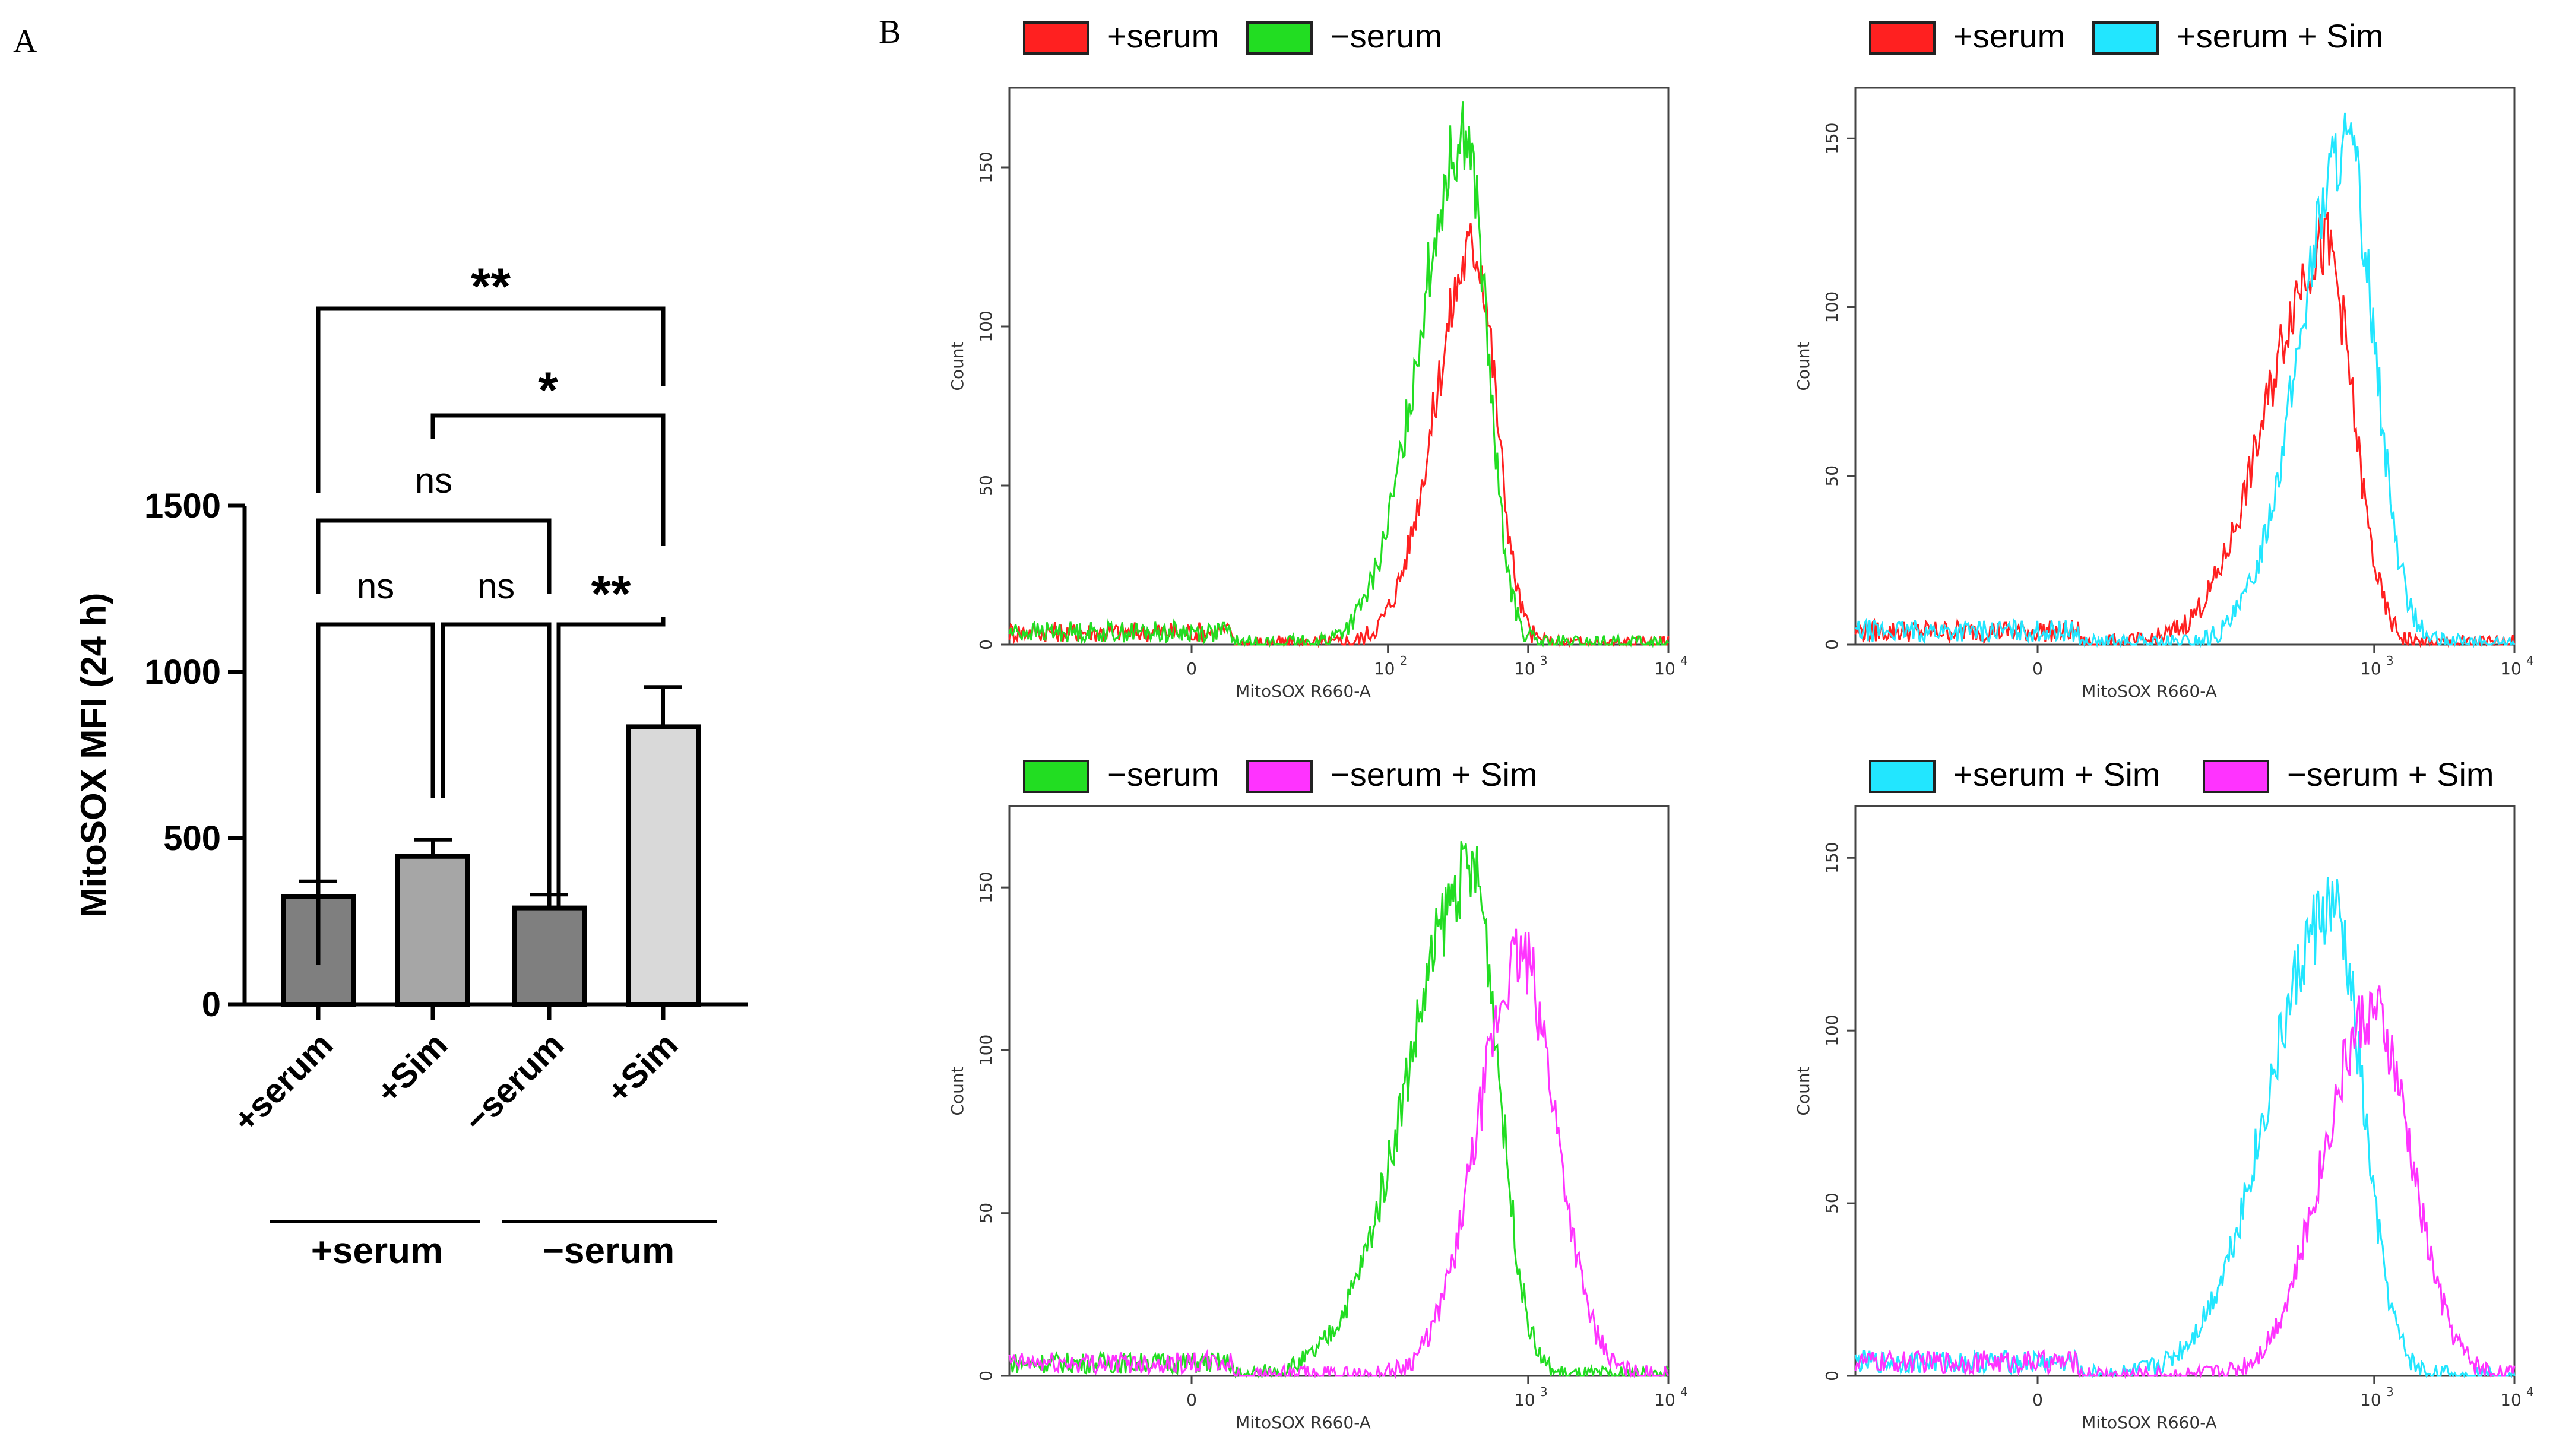 The image size is (2553, 1456). I want to click on group-label: +serum, so click(377, 1250).